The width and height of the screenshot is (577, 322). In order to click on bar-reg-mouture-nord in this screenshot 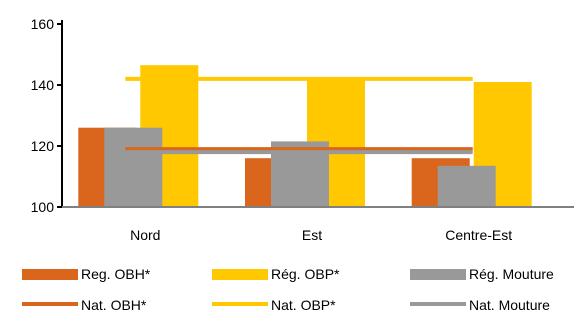, I will do `click(133, 167)`.